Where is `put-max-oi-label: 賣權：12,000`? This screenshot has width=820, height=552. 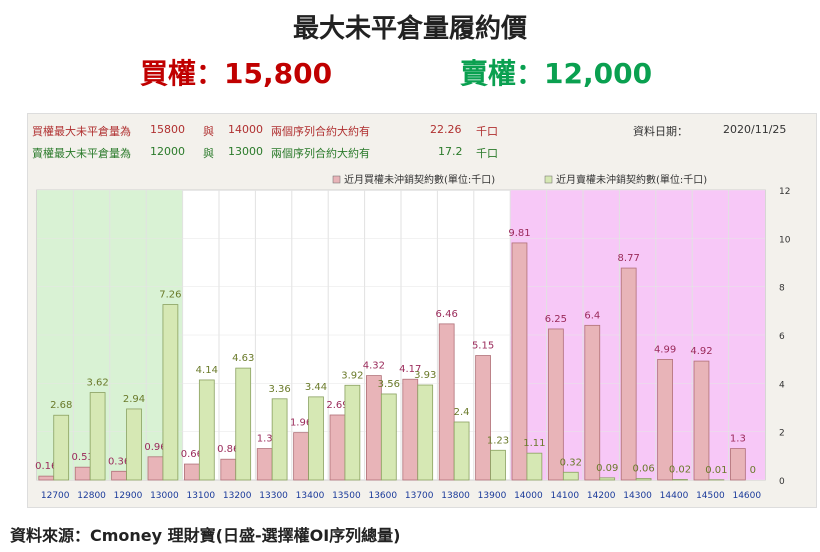 put-max-oi-label: 賣權：12,000 is located at coordinates (556, 73).